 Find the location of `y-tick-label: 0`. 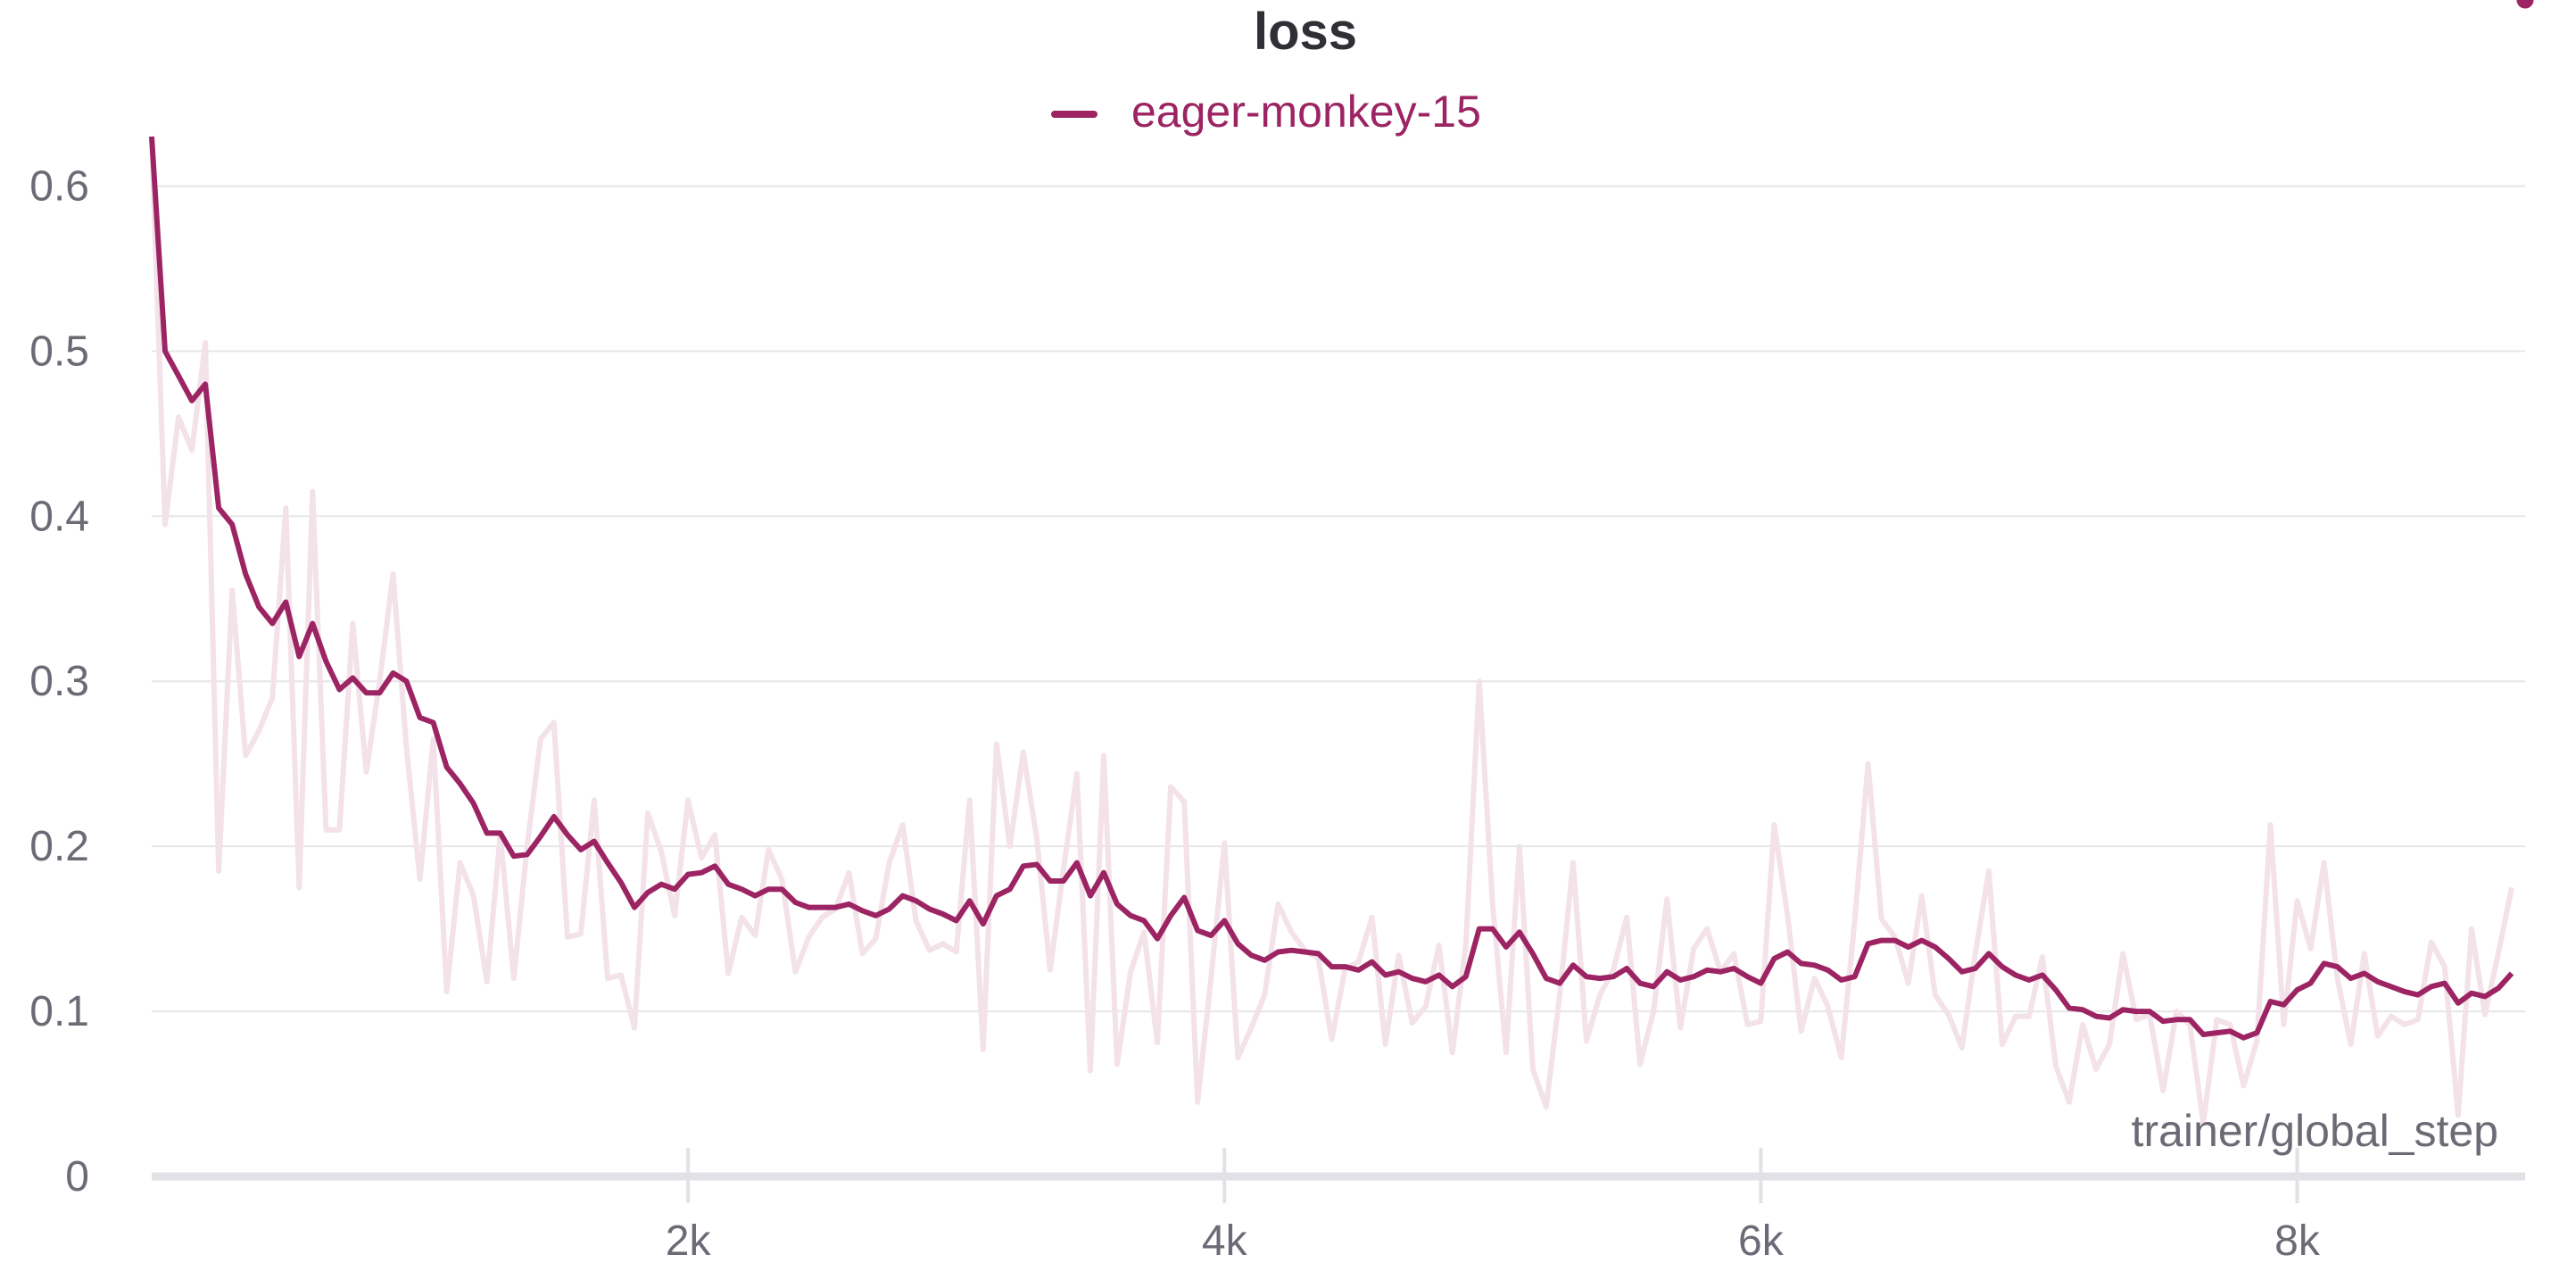

y-tick-label: 0 is located at coordinates (77, 1177).